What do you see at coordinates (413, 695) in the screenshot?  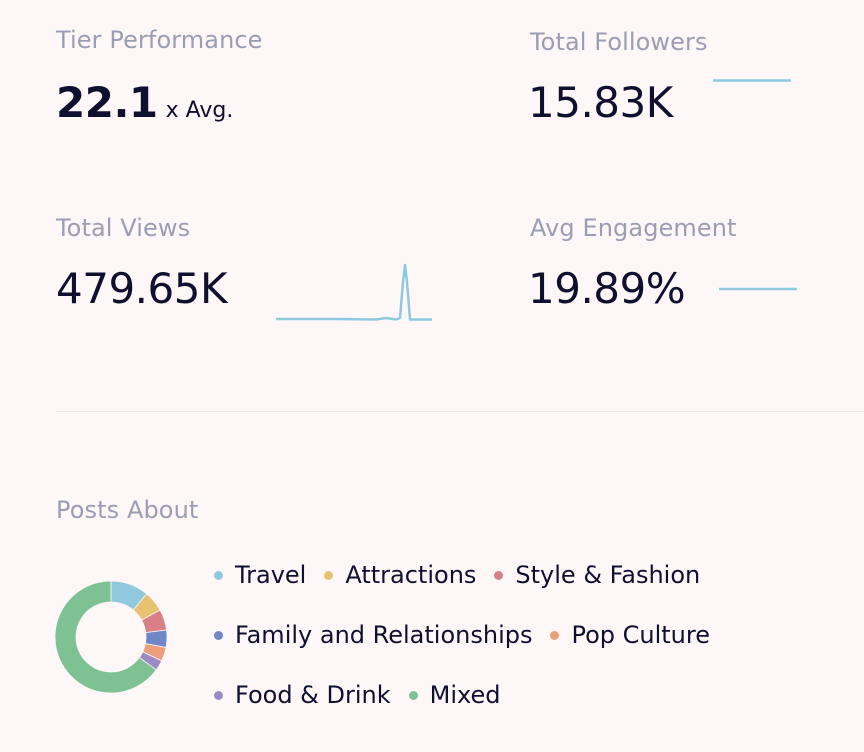 I see `mixed-dot-icon` at bounding box center [413, 695].